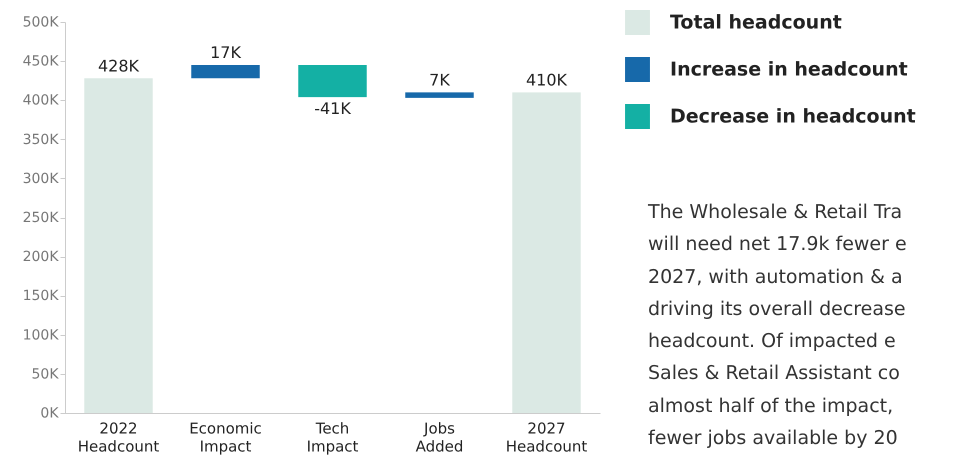 The height and width of the screenshot is (474, 960). What do you see at coordinates (547, 80) in the screenshot?
I see `data-label: 410K` at bounding box center [547, 80].